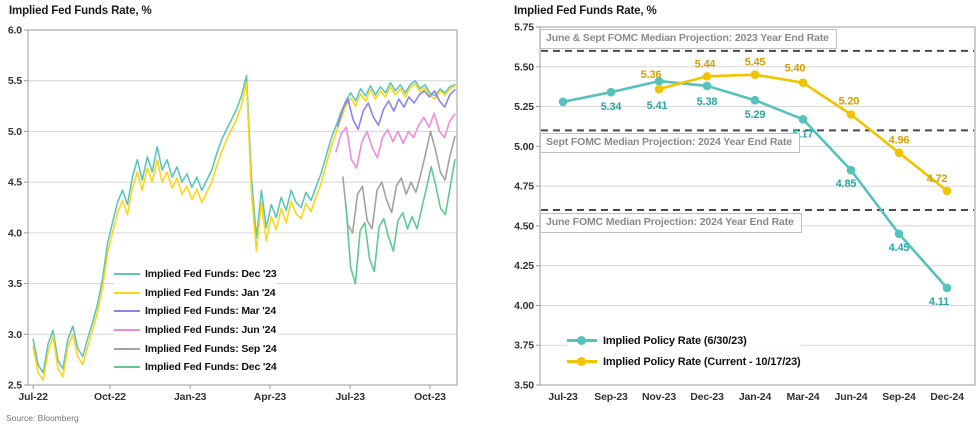 The height and width of the screenshot is (433, 979). I want to click on y-tick-label: 5.50, so click(524, 67).